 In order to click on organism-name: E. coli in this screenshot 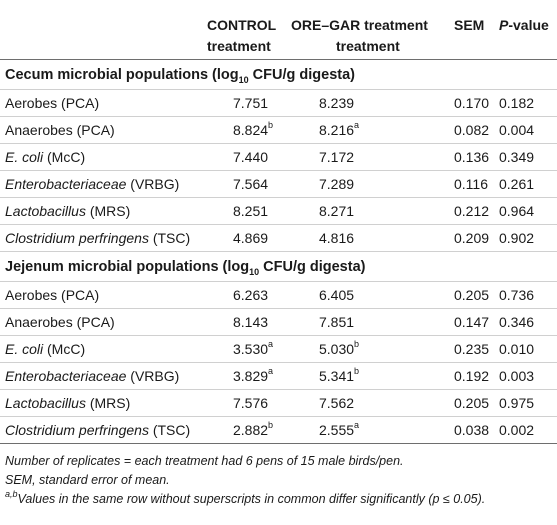, I will do `click(24, 157)`.